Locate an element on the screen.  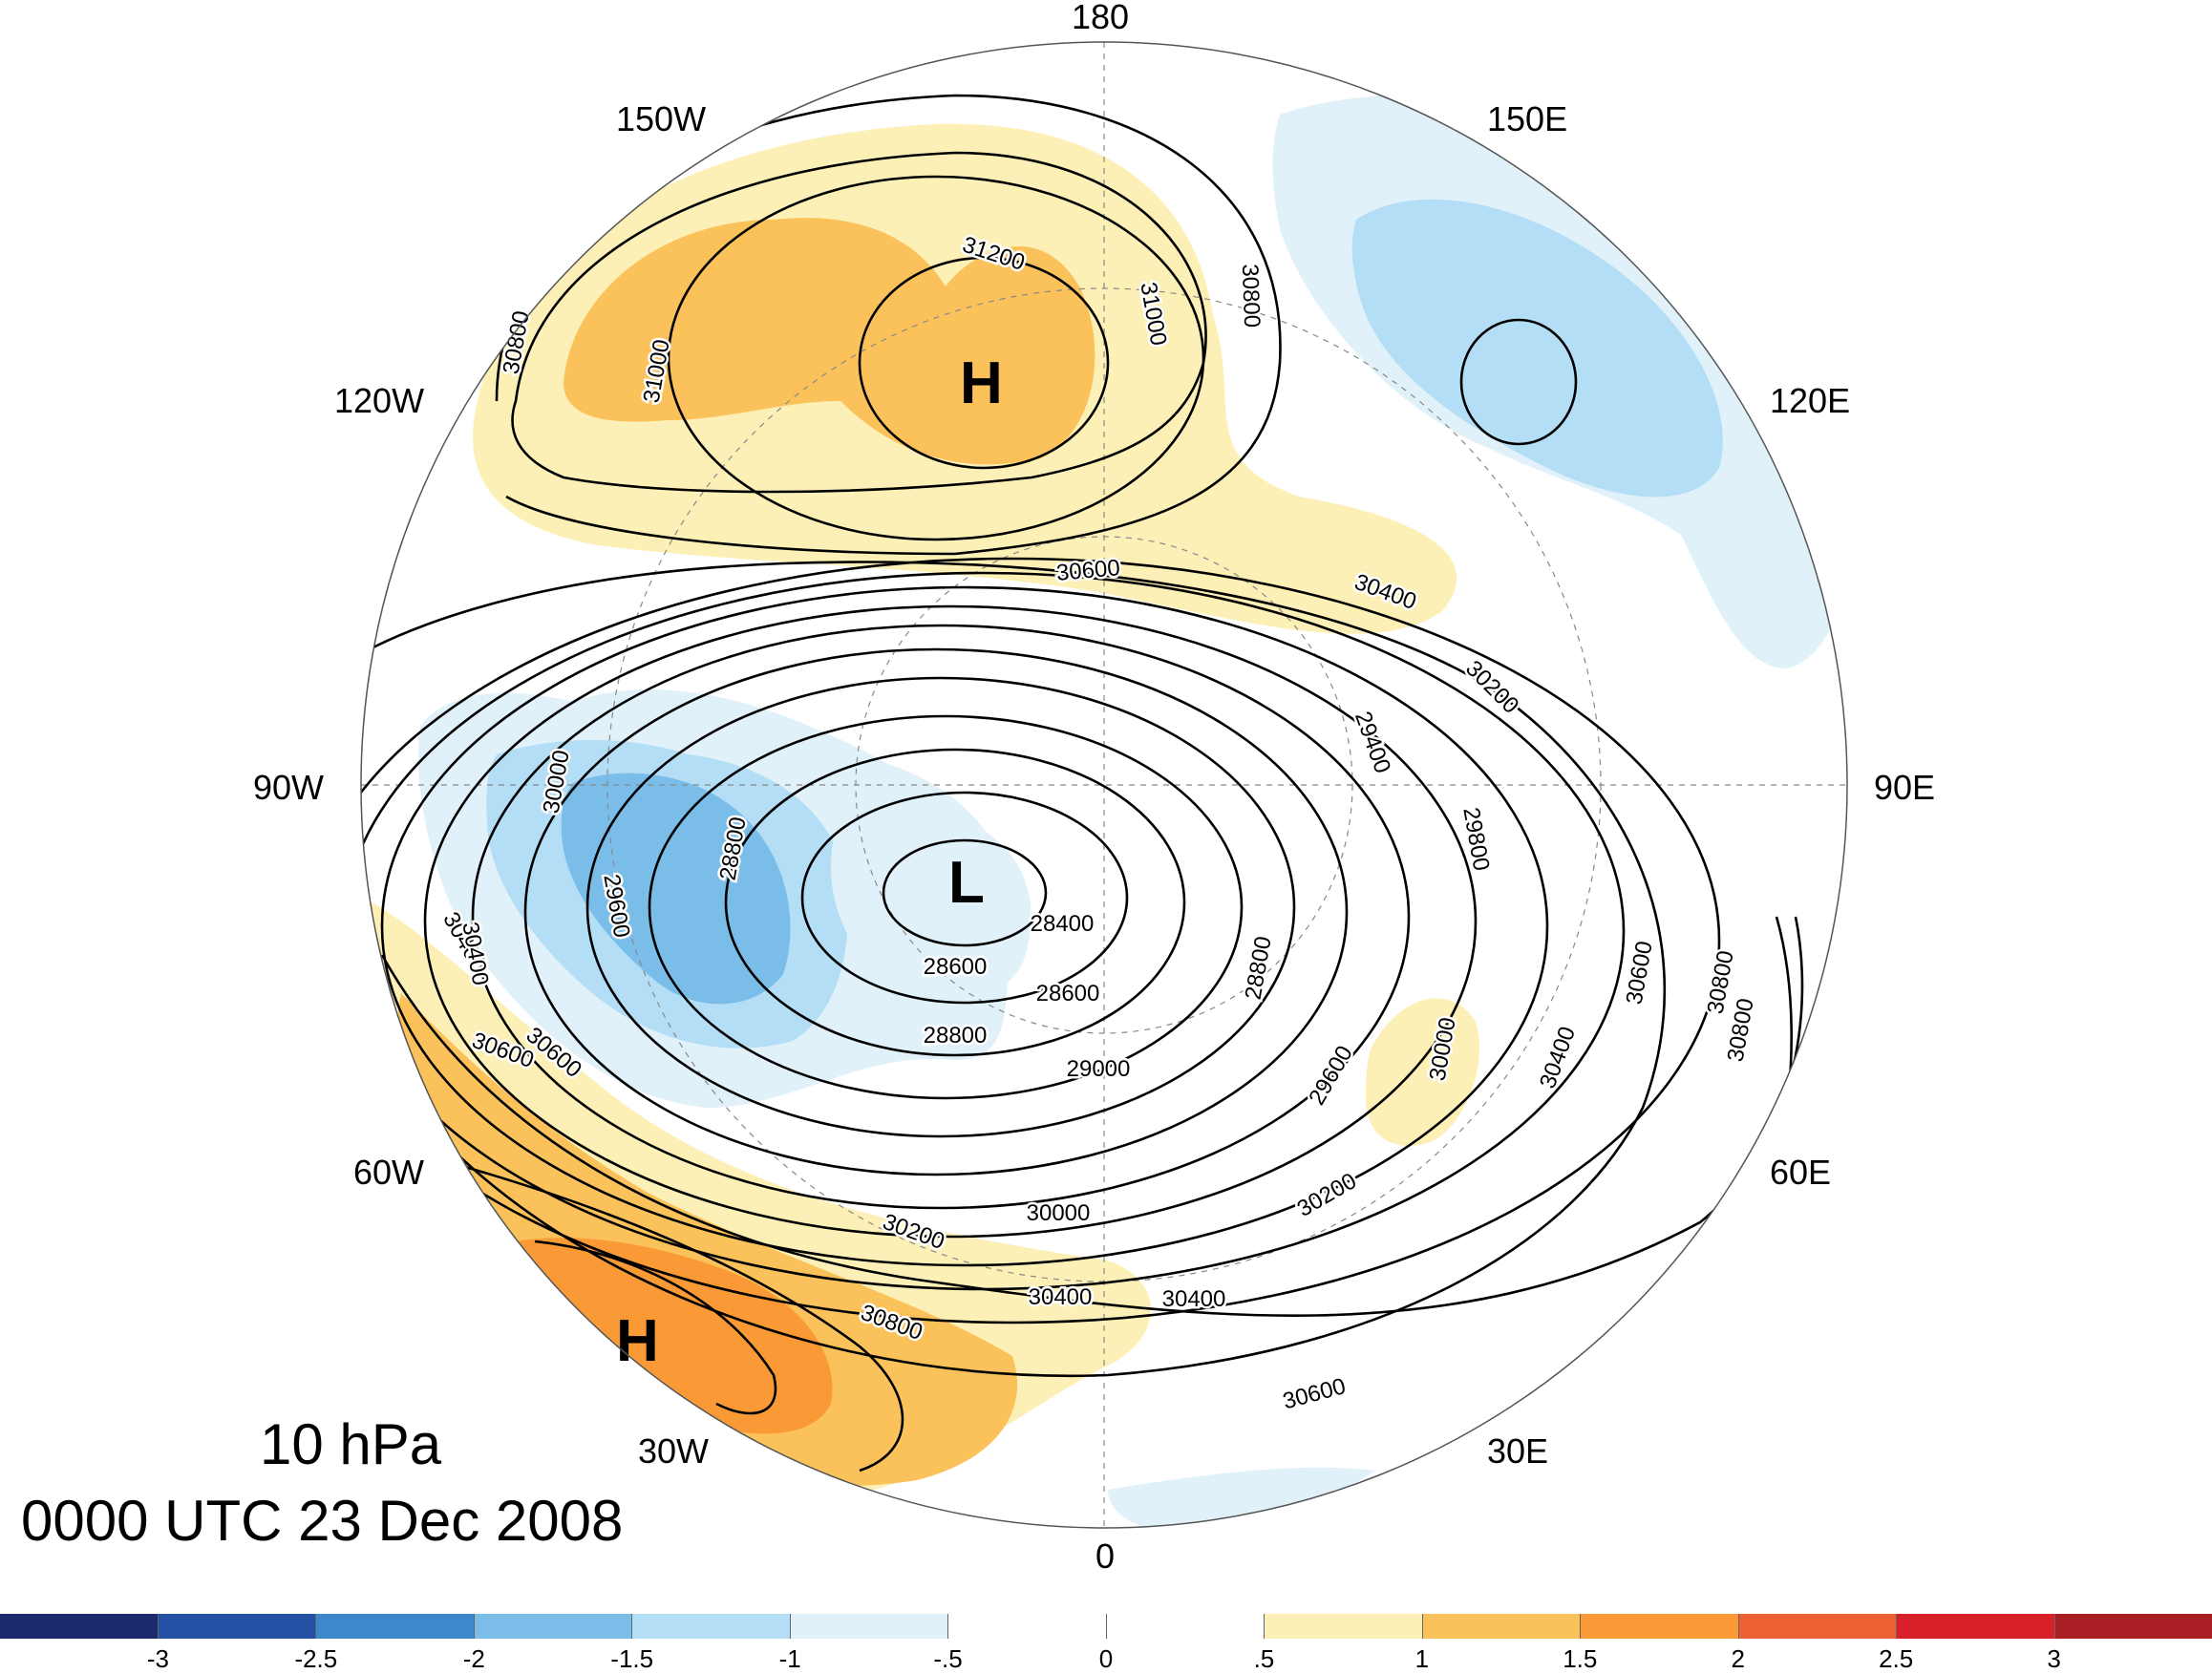
contour-label: 30000 is located at coordinates (1059, 1213).